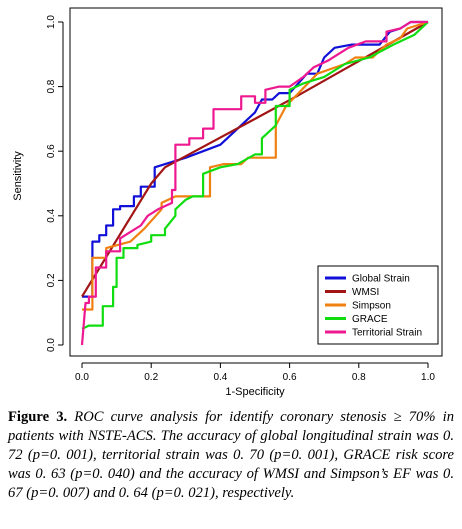 This screenshot has height=529, width=462. I want to click on x-tick-label: 1.0, so click(428, 377).